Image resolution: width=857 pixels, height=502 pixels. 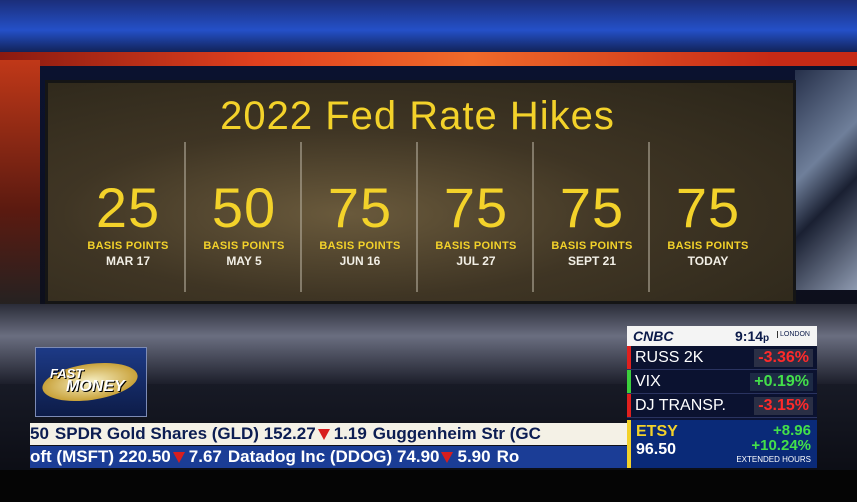 What do you see at coordinates (20, 185) in the screenshot?
I see `studio-wall` at bounding box center [20, 185].